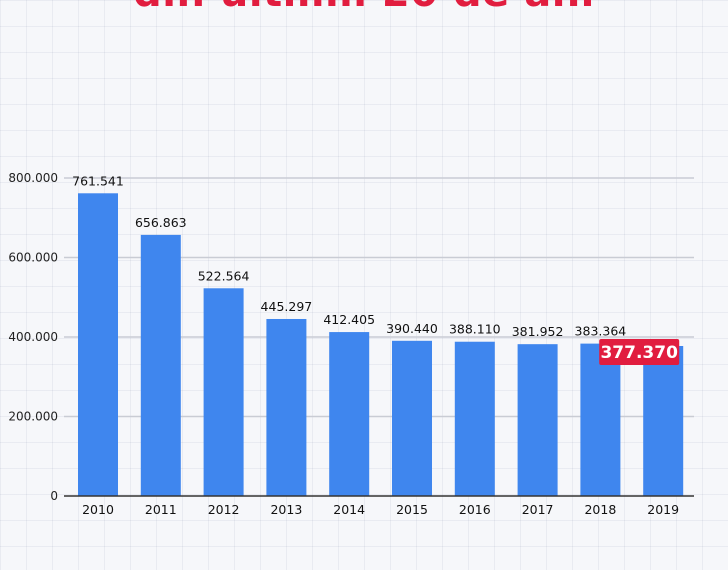  What do you see at coordinates (538, 509) in the screenshot?
I see `x-tick-label: 2017` at bounding box center [538, 509].